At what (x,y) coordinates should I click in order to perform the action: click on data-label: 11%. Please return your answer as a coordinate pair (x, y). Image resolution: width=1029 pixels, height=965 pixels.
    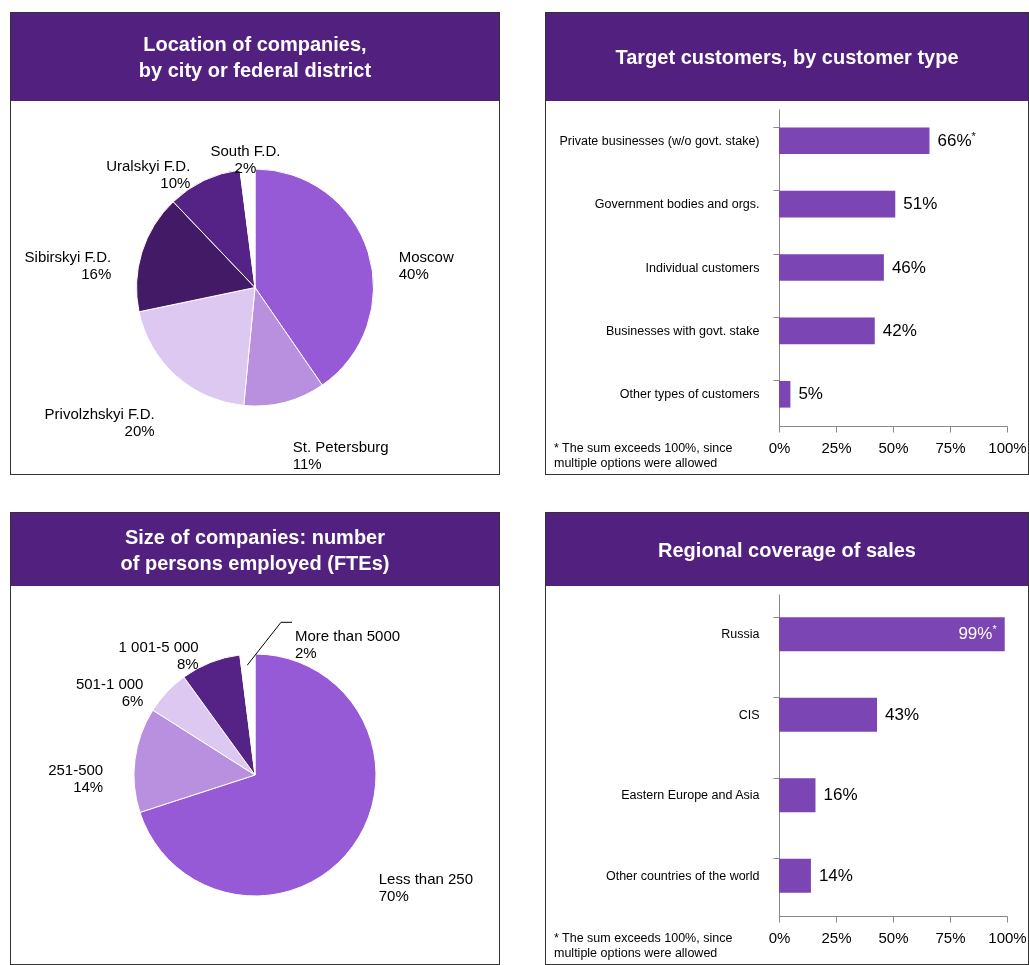
    Looking at the image, I should click on (307, 464).